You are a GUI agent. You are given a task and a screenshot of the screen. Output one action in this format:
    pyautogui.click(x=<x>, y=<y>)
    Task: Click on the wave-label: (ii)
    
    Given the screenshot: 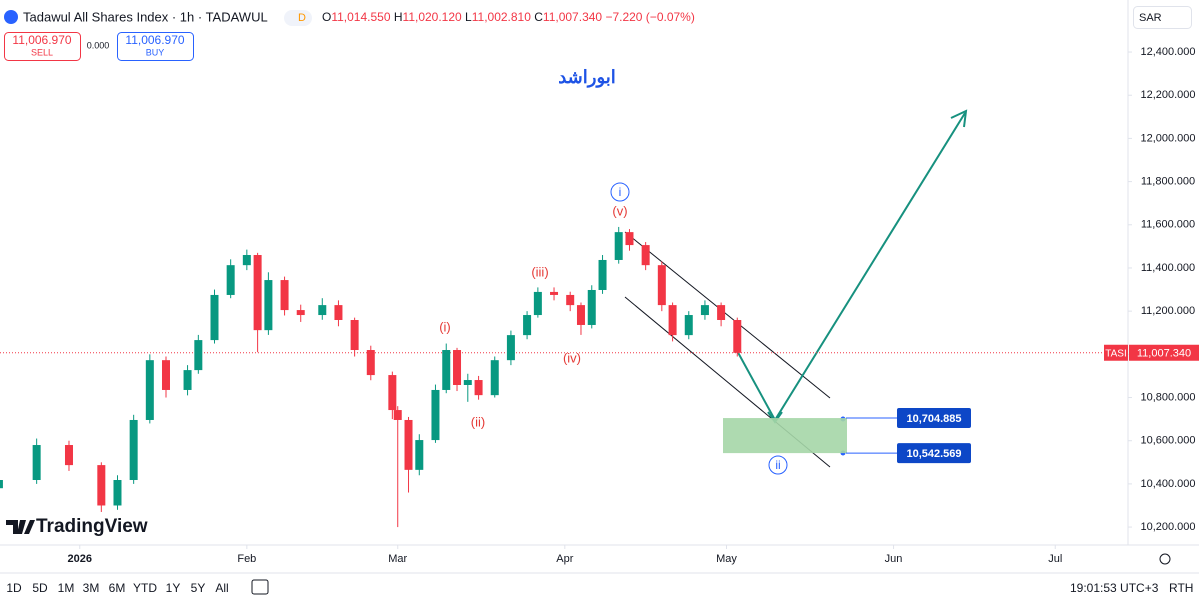 What is the action you would take?
    pyautogui.click(x=478, y=421)
    